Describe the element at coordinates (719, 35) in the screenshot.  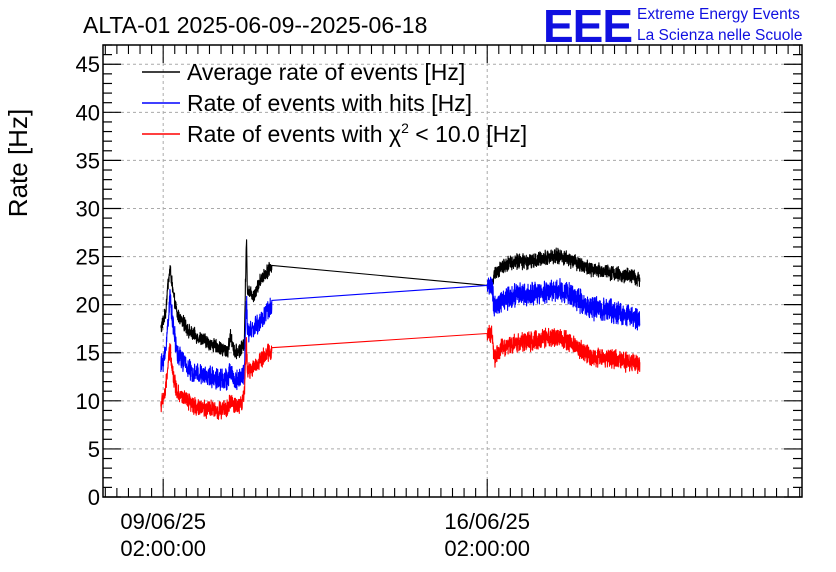
I see `logo-line2: La Scienza nelle Scuole` at that location.